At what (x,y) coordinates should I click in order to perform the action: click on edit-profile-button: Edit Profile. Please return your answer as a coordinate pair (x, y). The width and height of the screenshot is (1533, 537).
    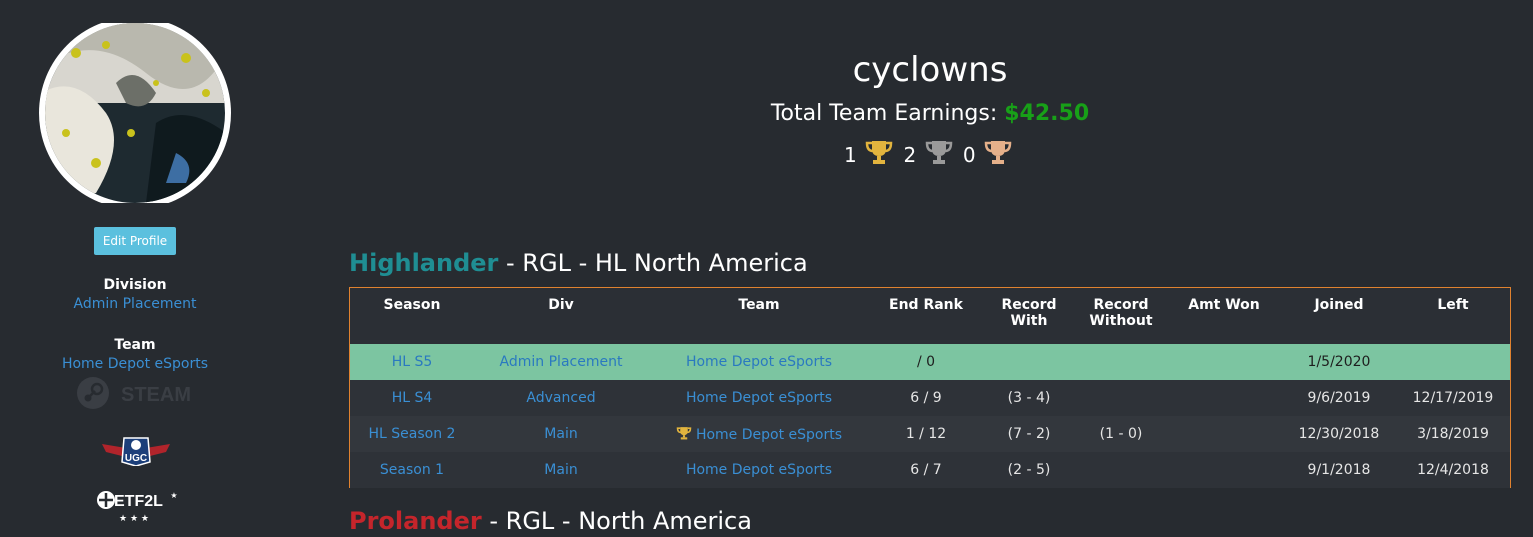
    Looking at the image, I should click on (135, 241).